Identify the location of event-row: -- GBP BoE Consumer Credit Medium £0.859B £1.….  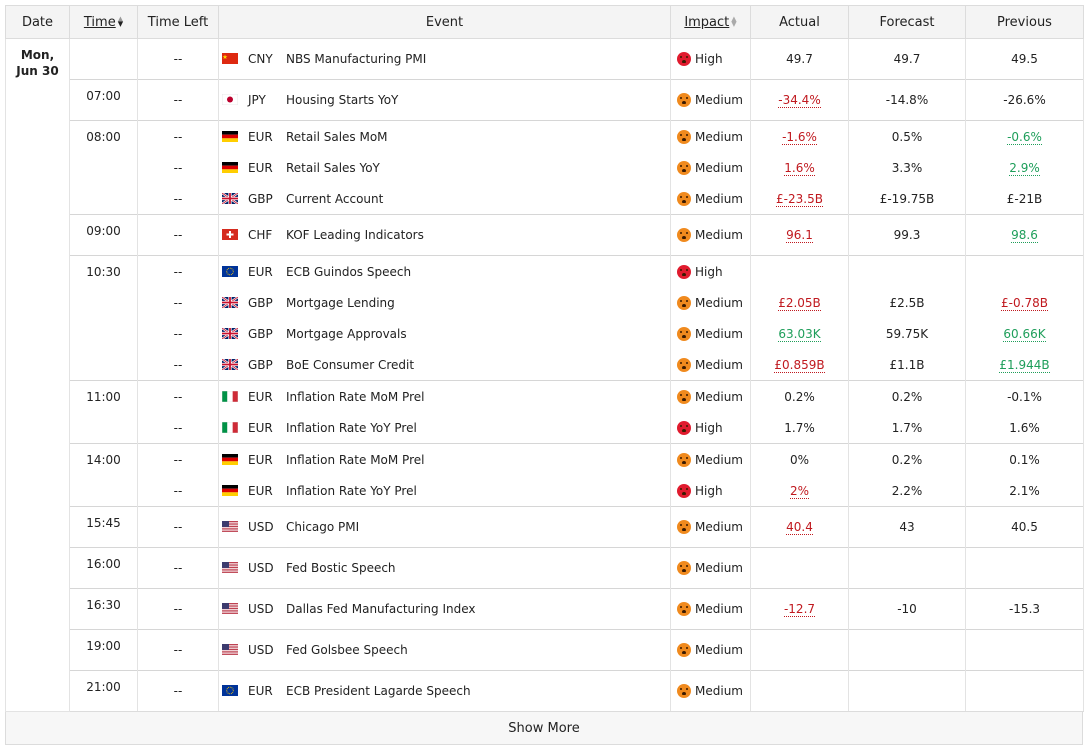
(545, 365).